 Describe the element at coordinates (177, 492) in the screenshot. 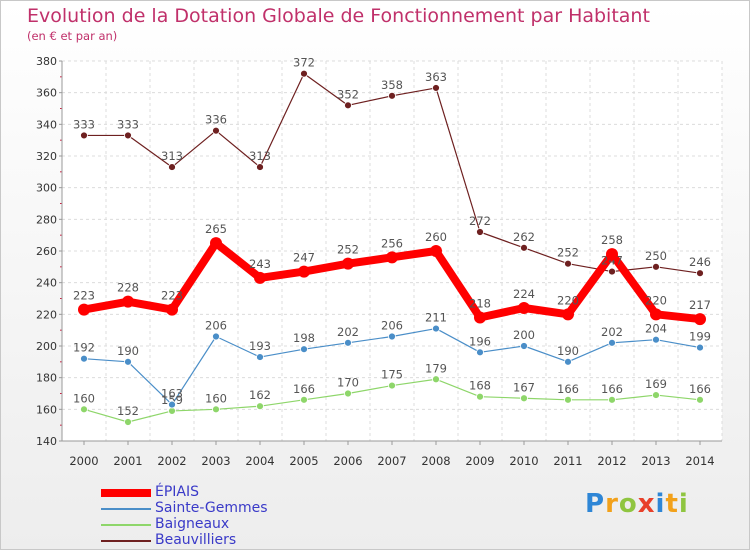

I see `legend-label-epiais: ÉPIAIS` at that location.